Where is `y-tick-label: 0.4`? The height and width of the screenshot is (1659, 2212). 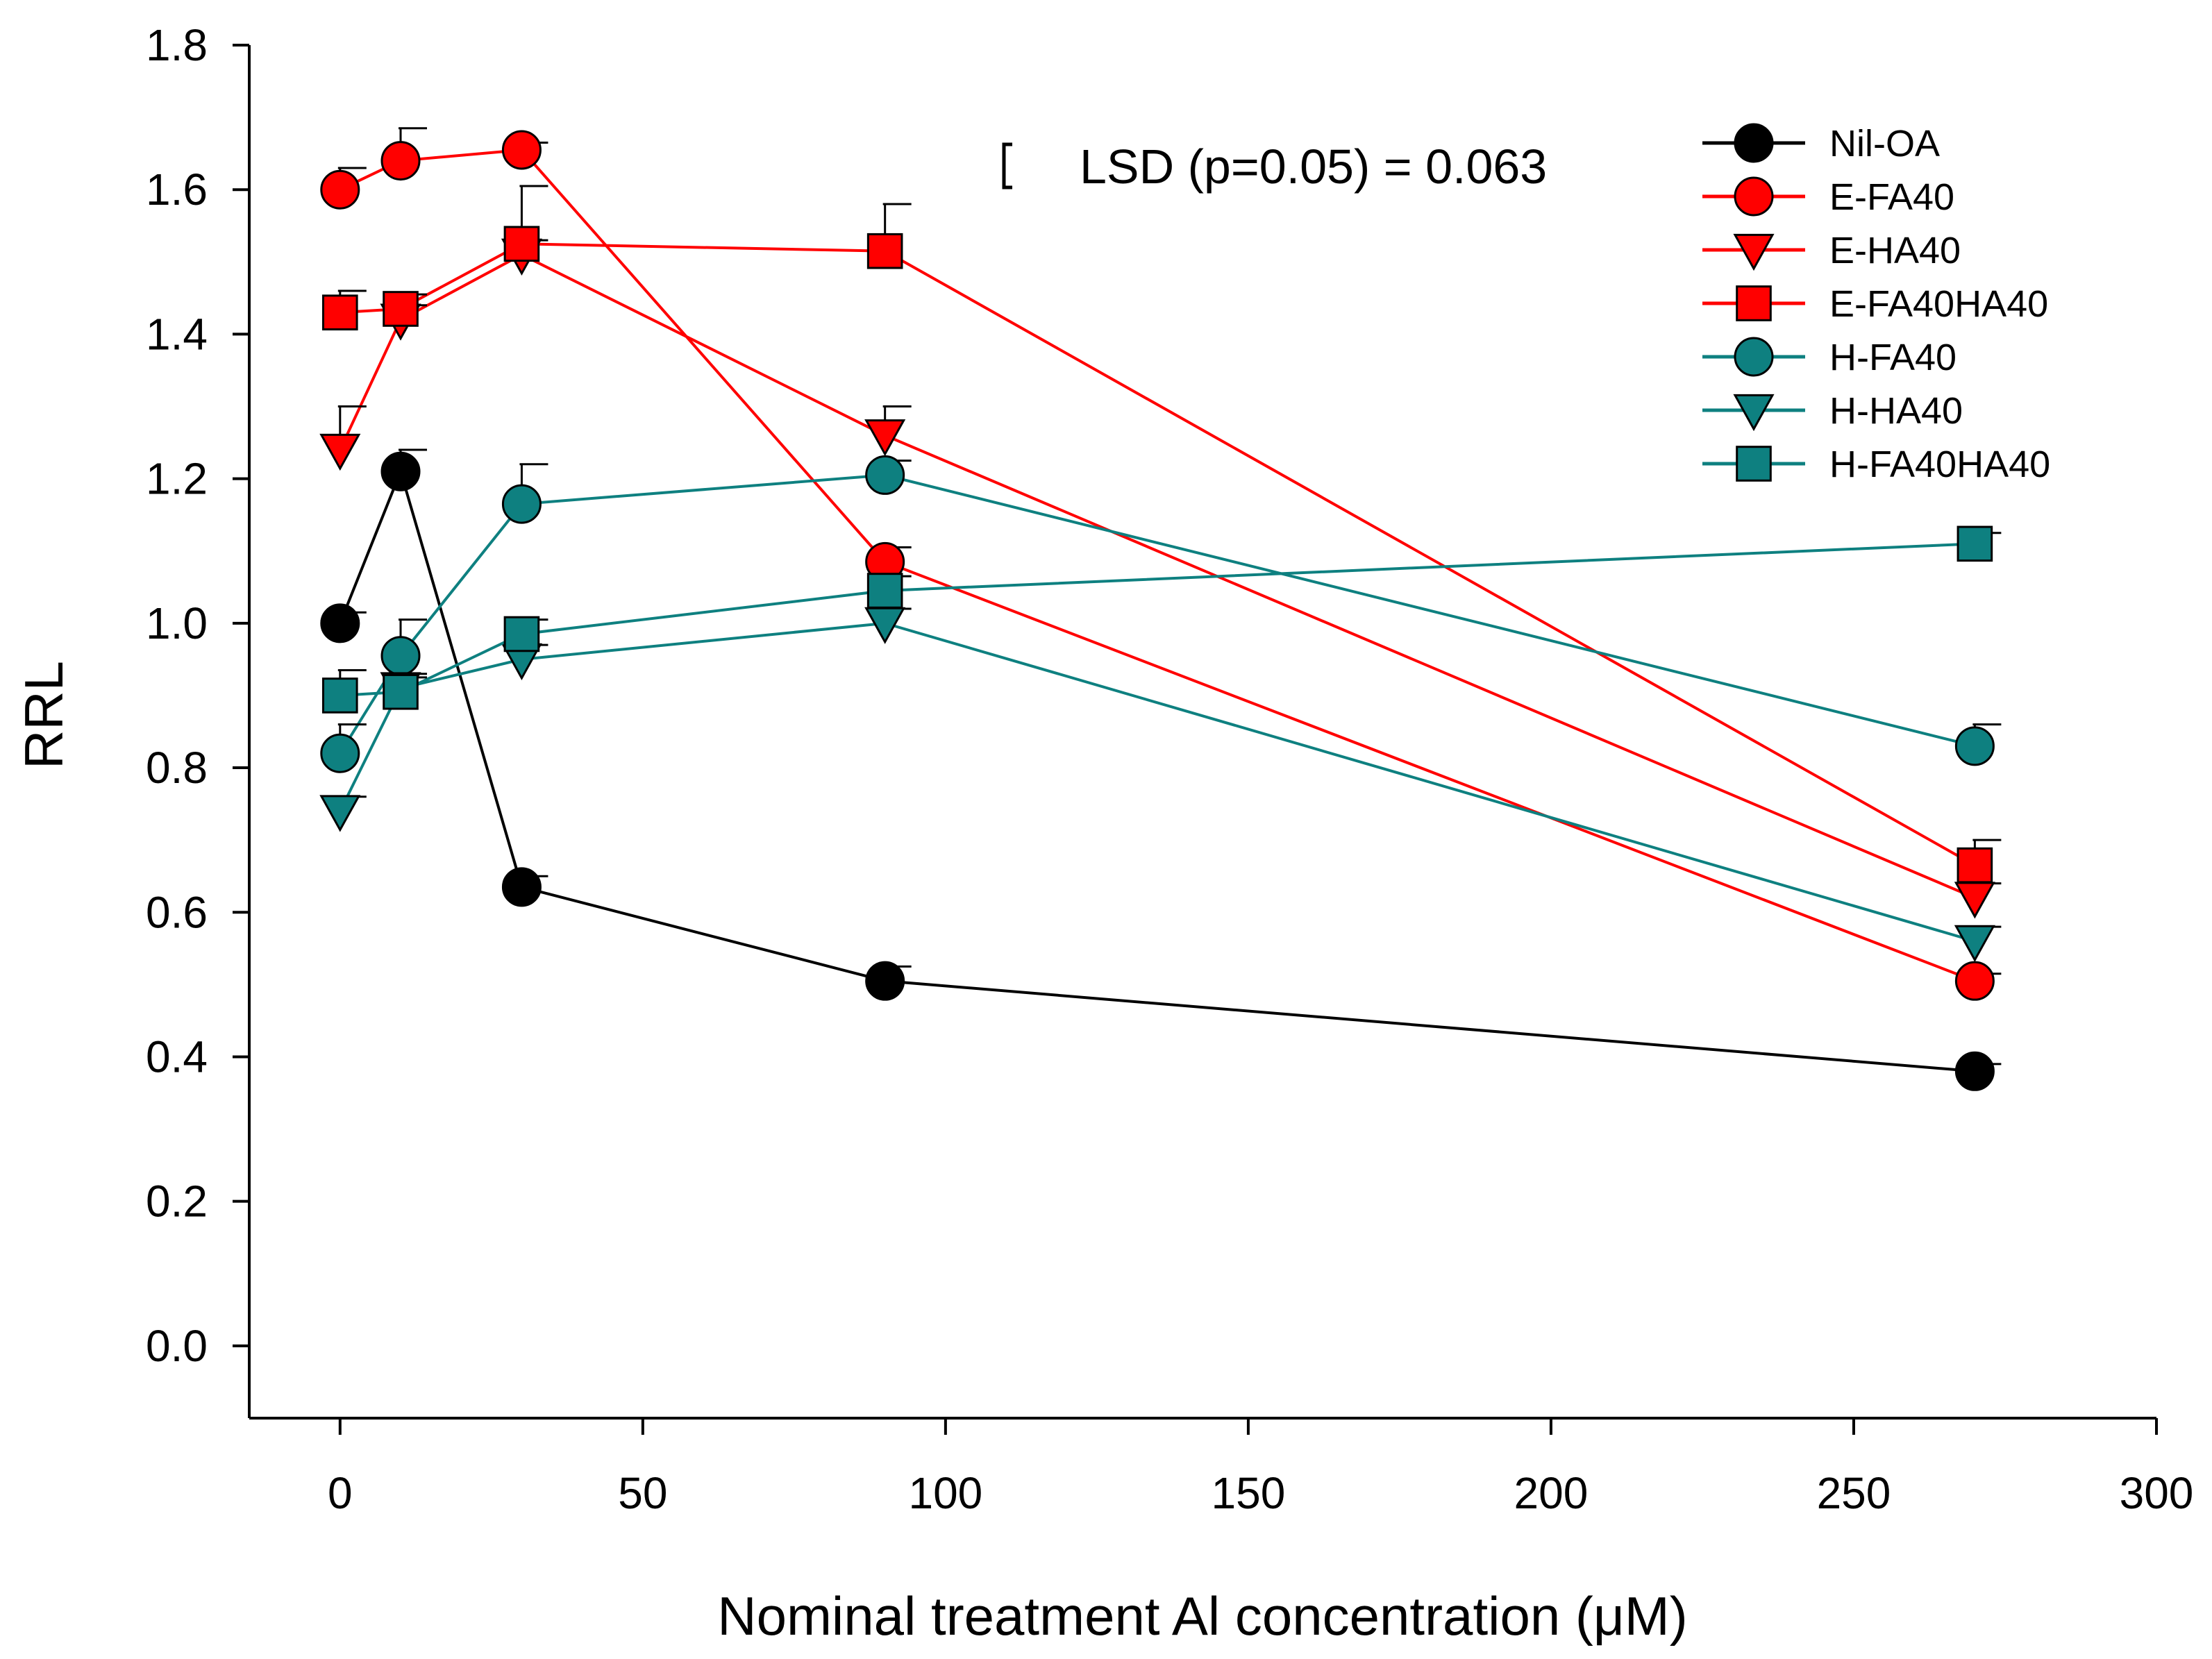 y-tick-label: 0.4 is located at coordinates (177, 1056).